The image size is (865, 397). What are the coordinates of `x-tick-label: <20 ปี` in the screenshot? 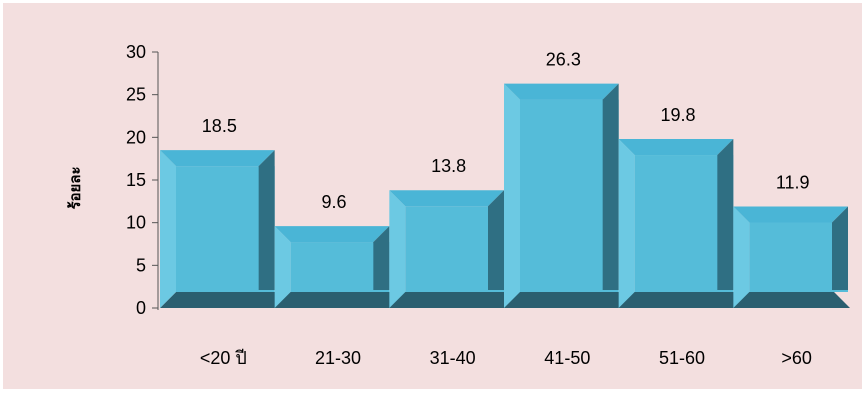 It's located at (223, 358).